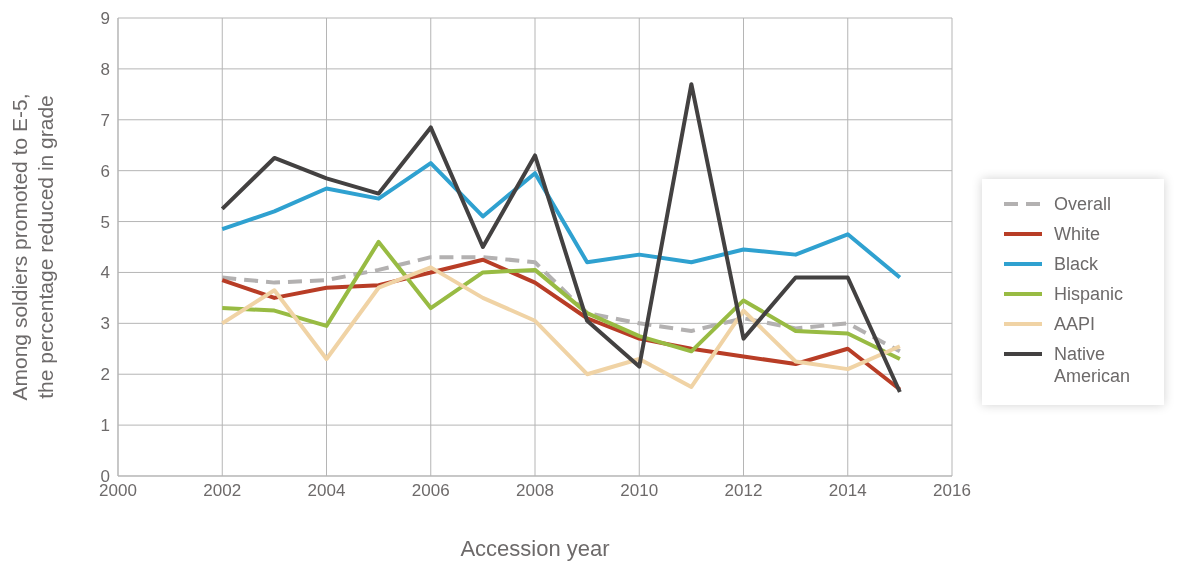 This screenshot has width=1182, height=584. Describe the element at coordinates (535, 548) in the screenshot. I see `x-axis-title: Accession year` at that location.